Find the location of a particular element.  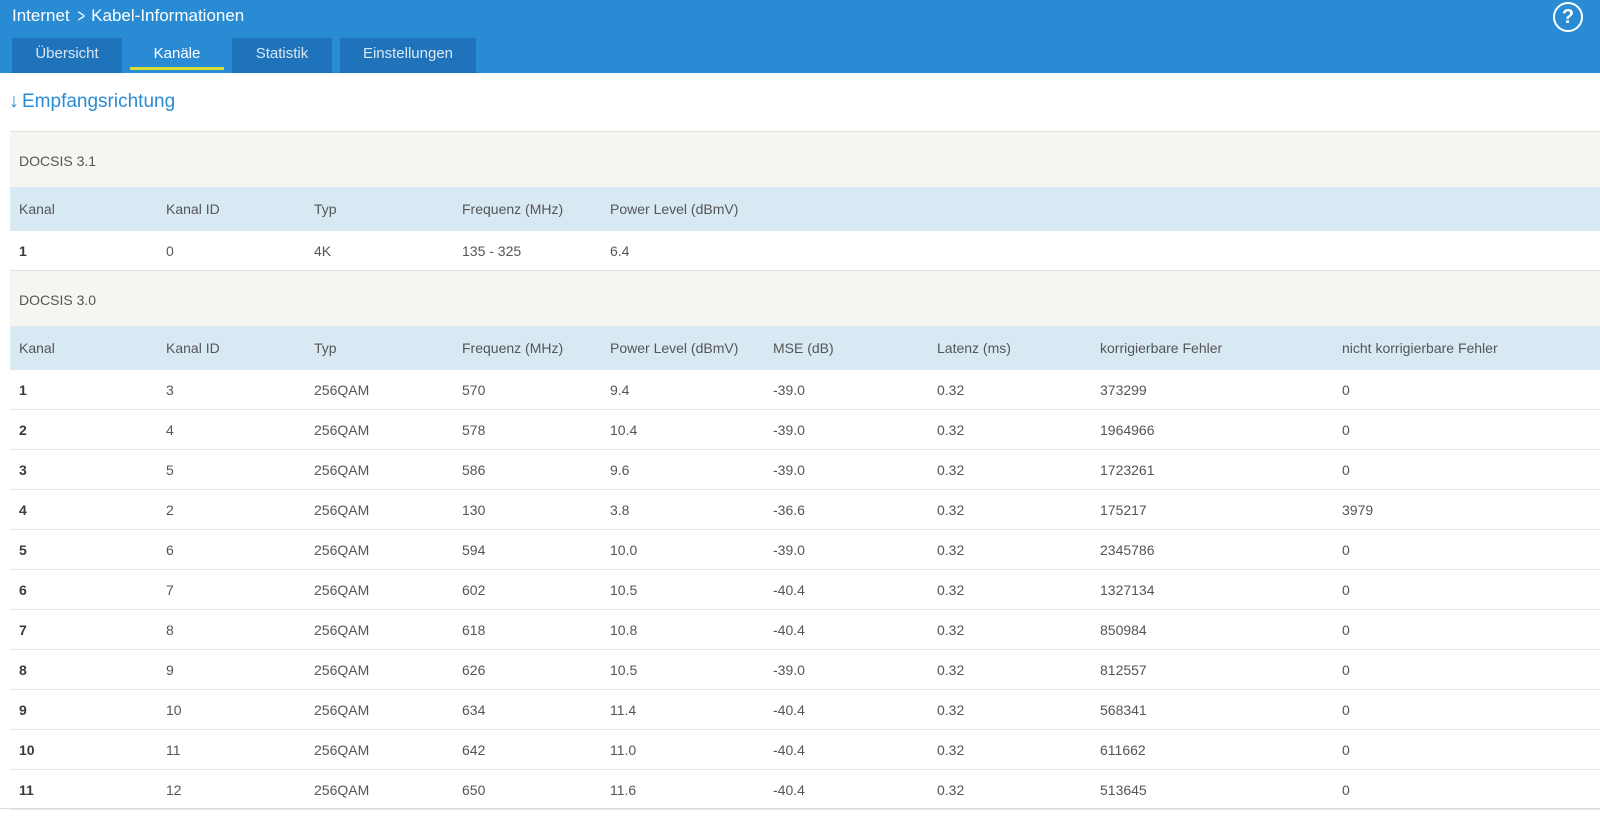

table-row: 9 10 256QAM 634 11.4 -40.4 0.32 568341 0 is located at coordinates (805, 710).